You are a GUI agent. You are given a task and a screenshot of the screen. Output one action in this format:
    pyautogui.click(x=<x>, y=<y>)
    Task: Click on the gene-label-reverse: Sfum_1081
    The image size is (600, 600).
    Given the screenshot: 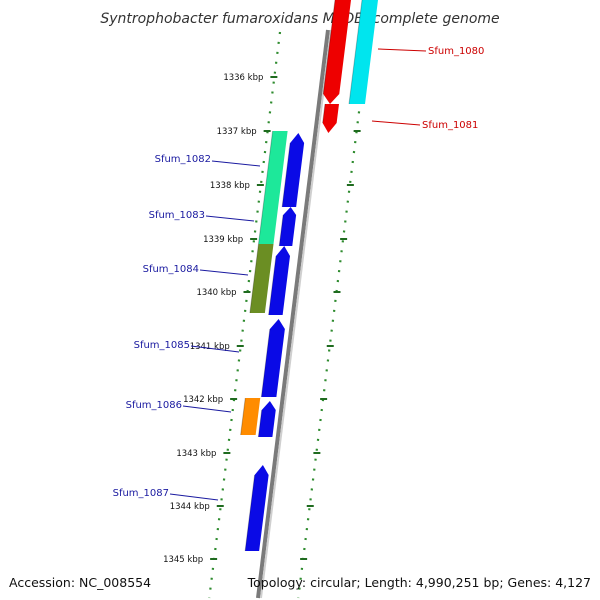 What is the action you would take?
    pyautogui.click(x=450, y=125)
    